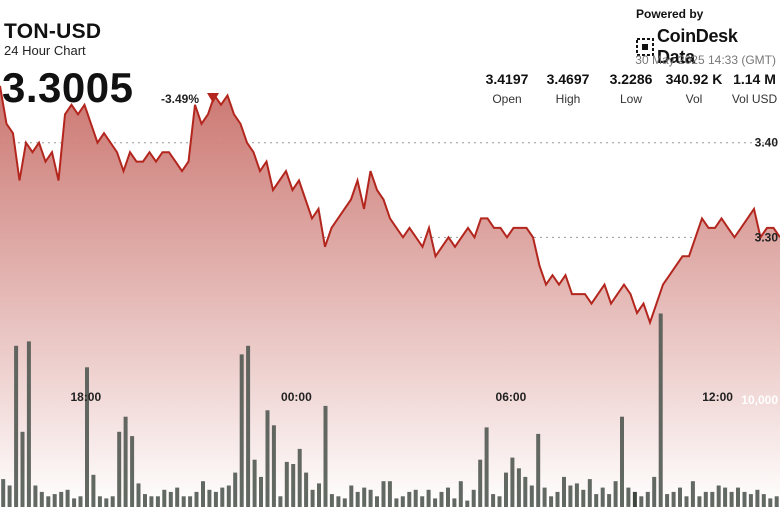 The image size is (780, 507). What do you see at coordinates (694, 79) in the screenshot?
I see `stat-value: 340.92 K` at bounding box center [694, 79].